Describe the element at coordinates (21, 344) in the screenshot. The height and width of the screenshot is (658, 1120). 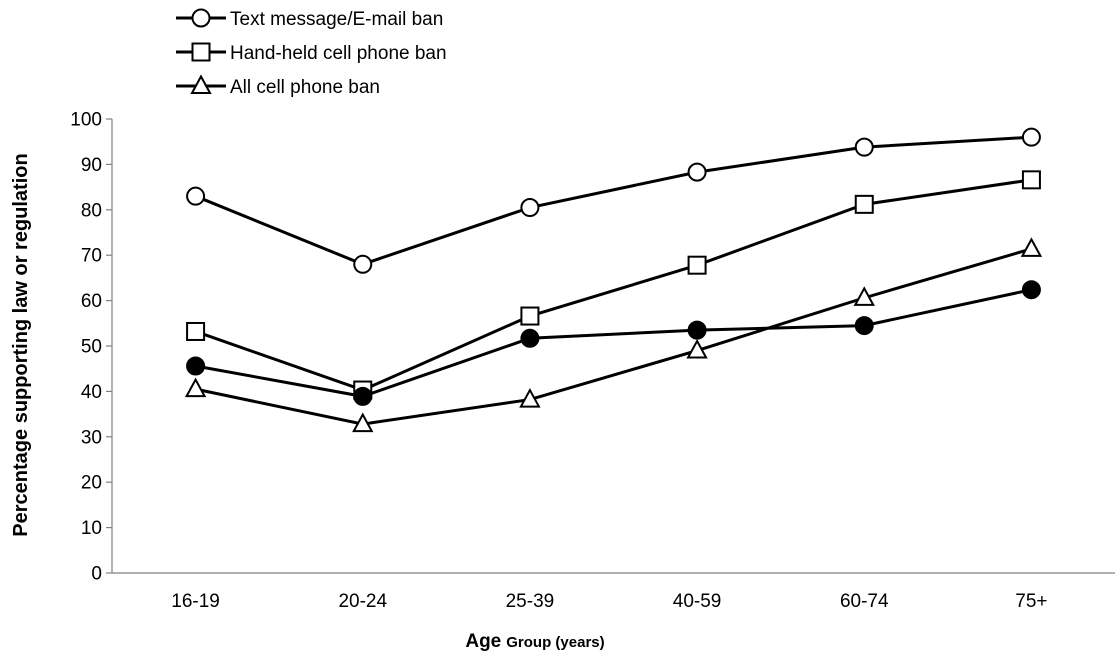
I see `y-axis-title: Percentage supporting law or regulation` at that location.